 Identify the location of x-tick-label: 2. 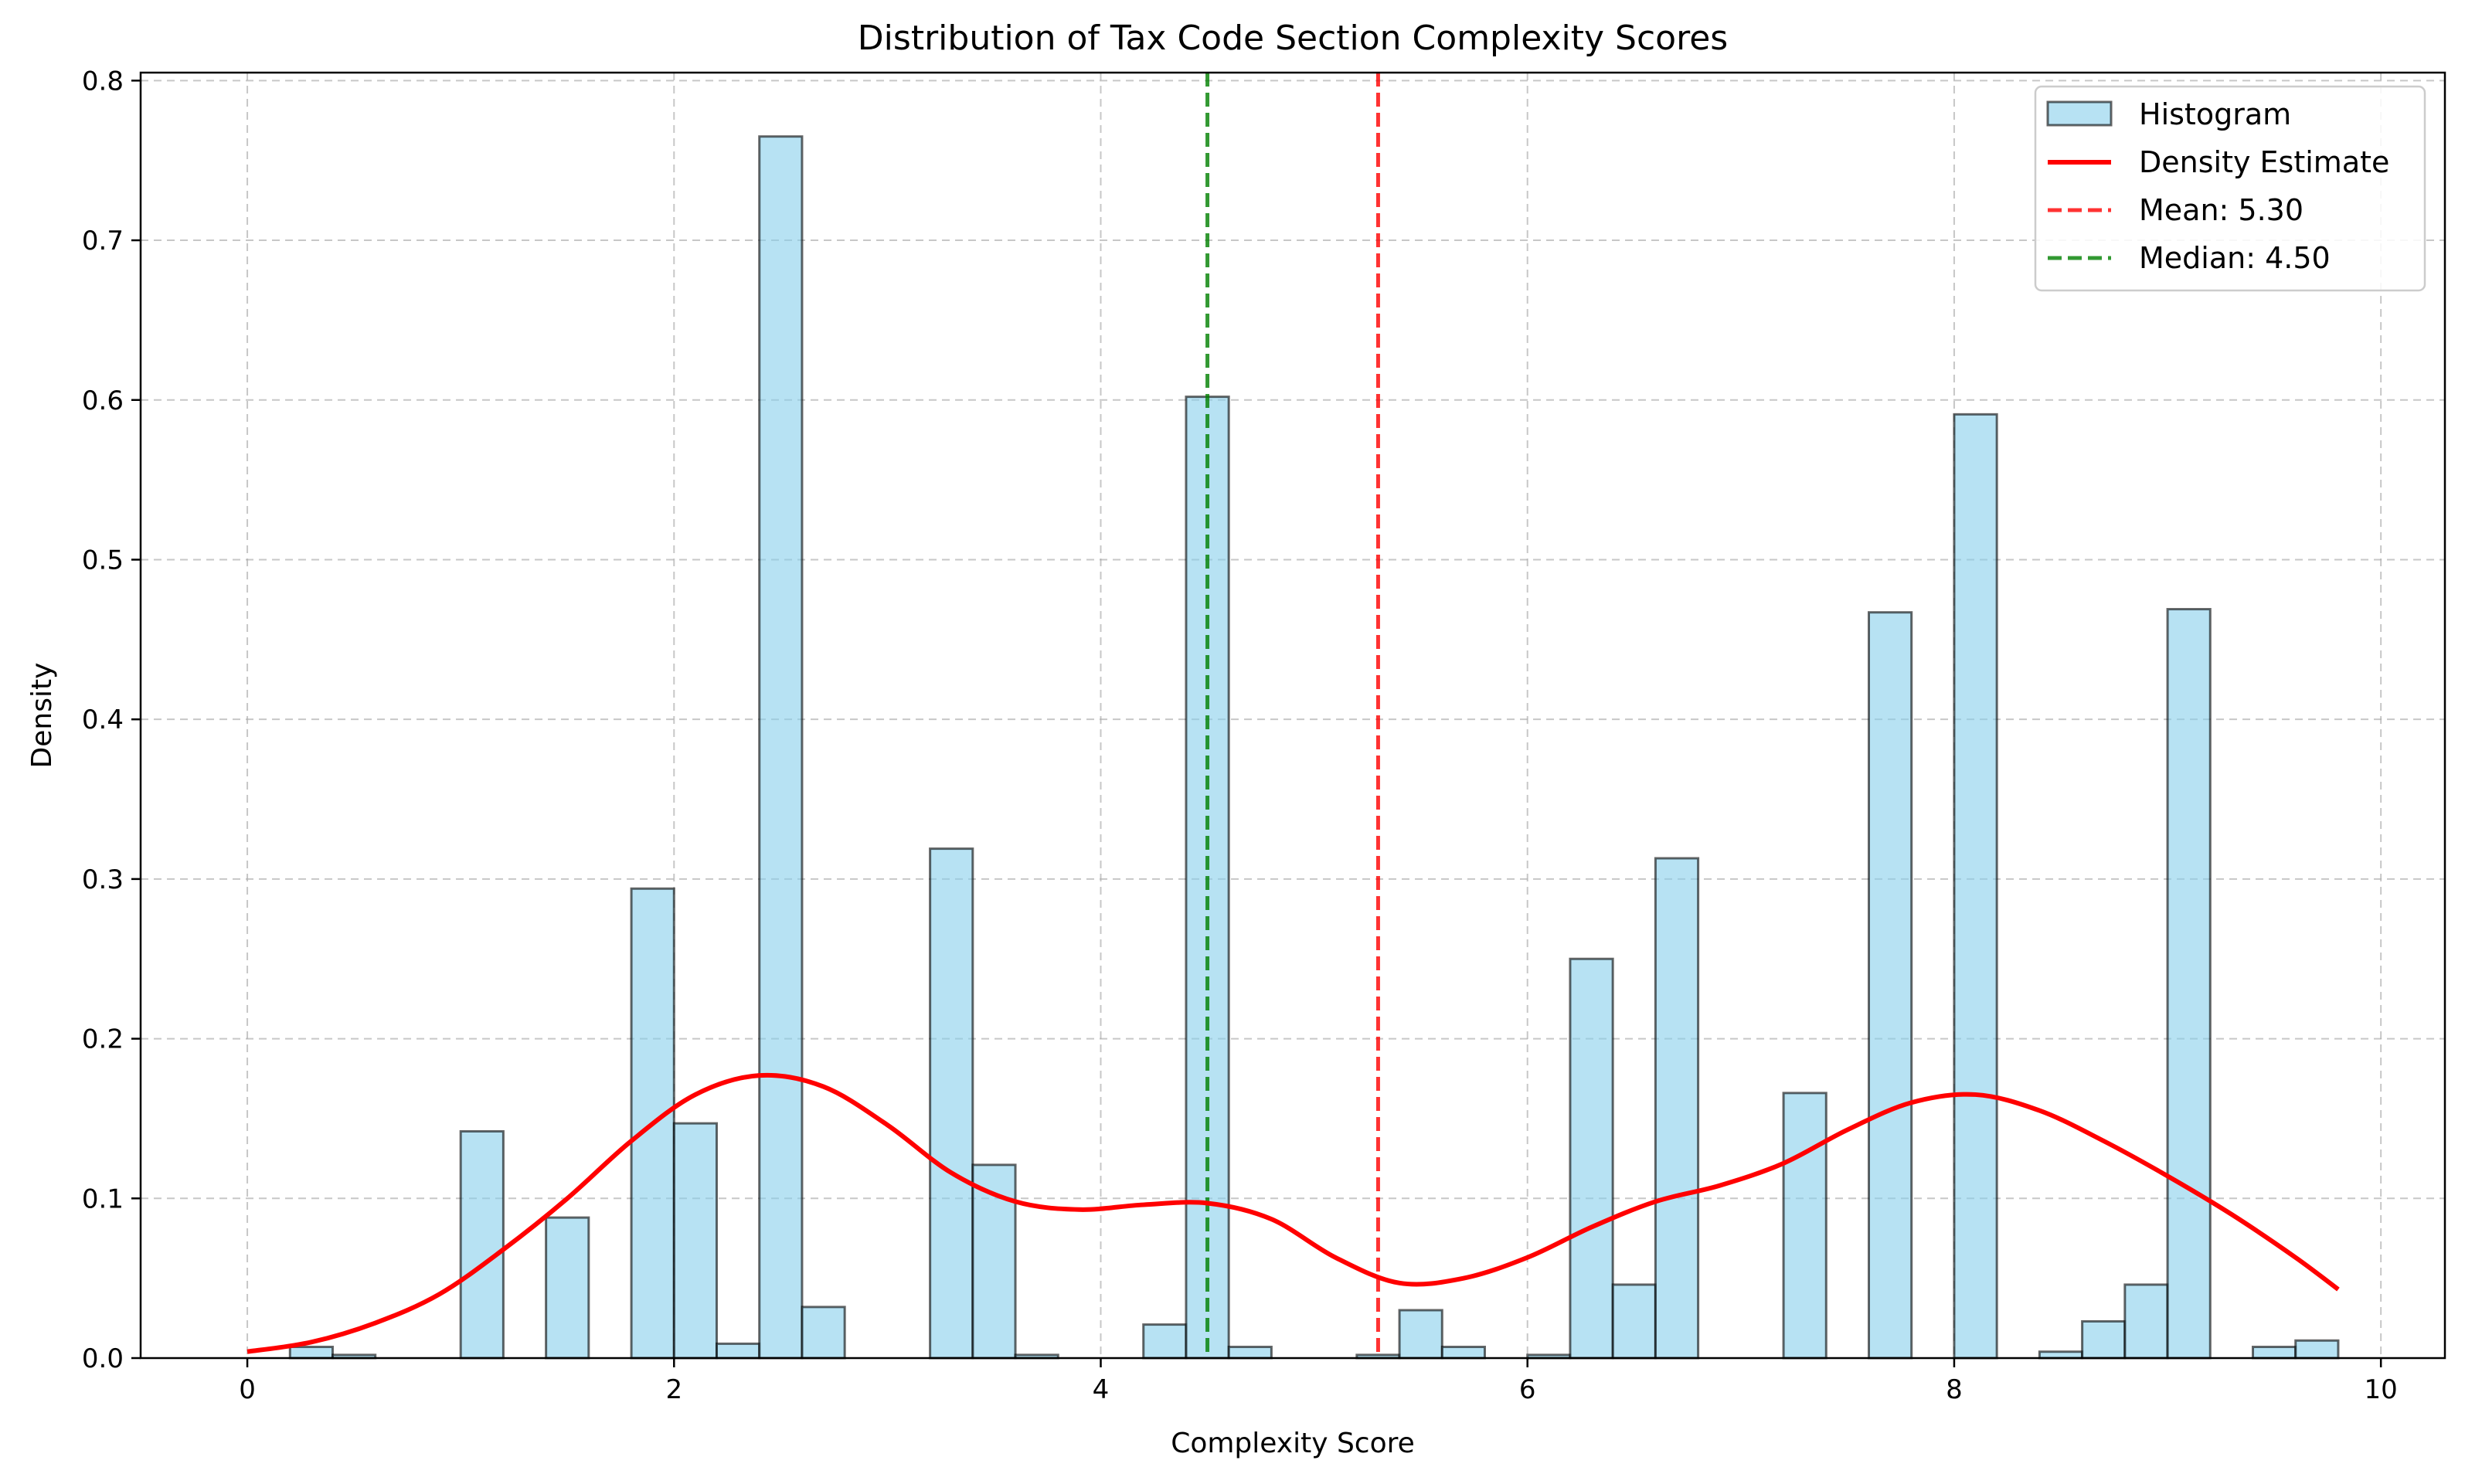
(673, 1389).